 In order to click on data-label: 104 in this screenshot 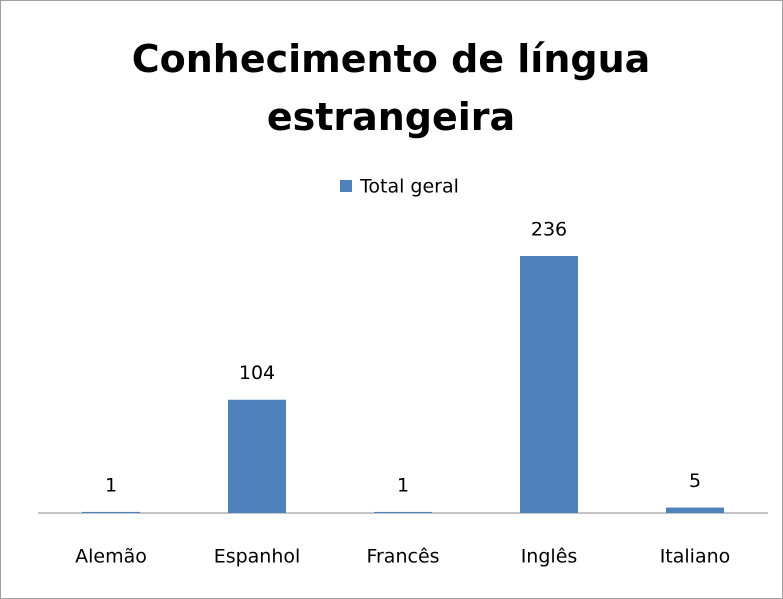, I will do `click(257, 373)`.